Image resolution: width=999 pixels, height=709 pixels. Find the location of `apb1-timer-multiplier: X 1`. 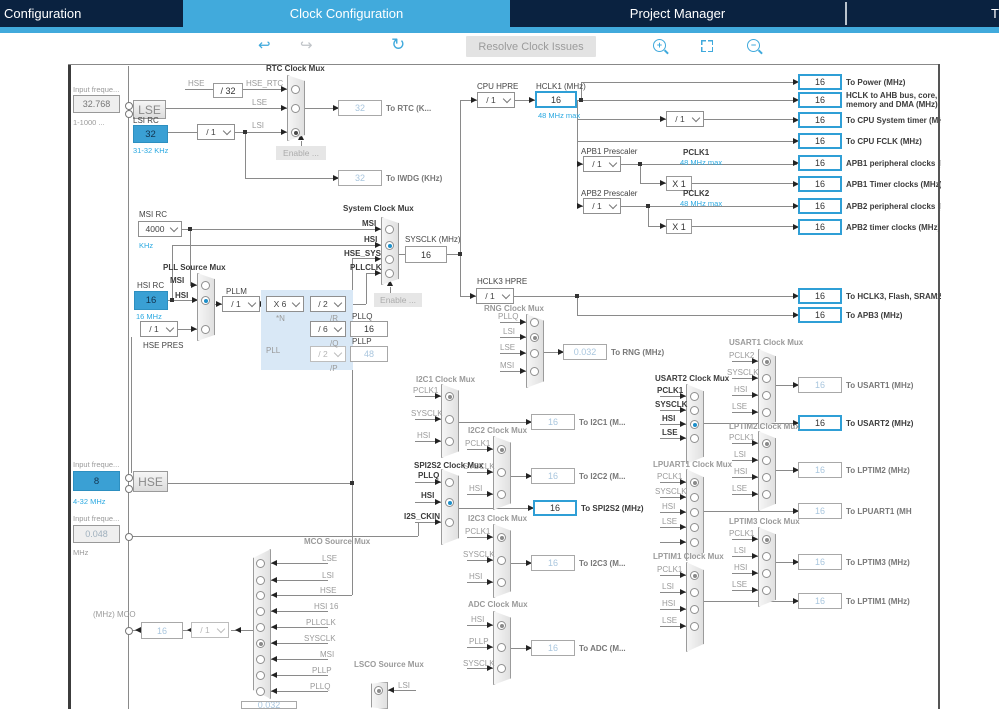

apb1-timer-multiplier: X 1 is located at coordinates (679, 183).